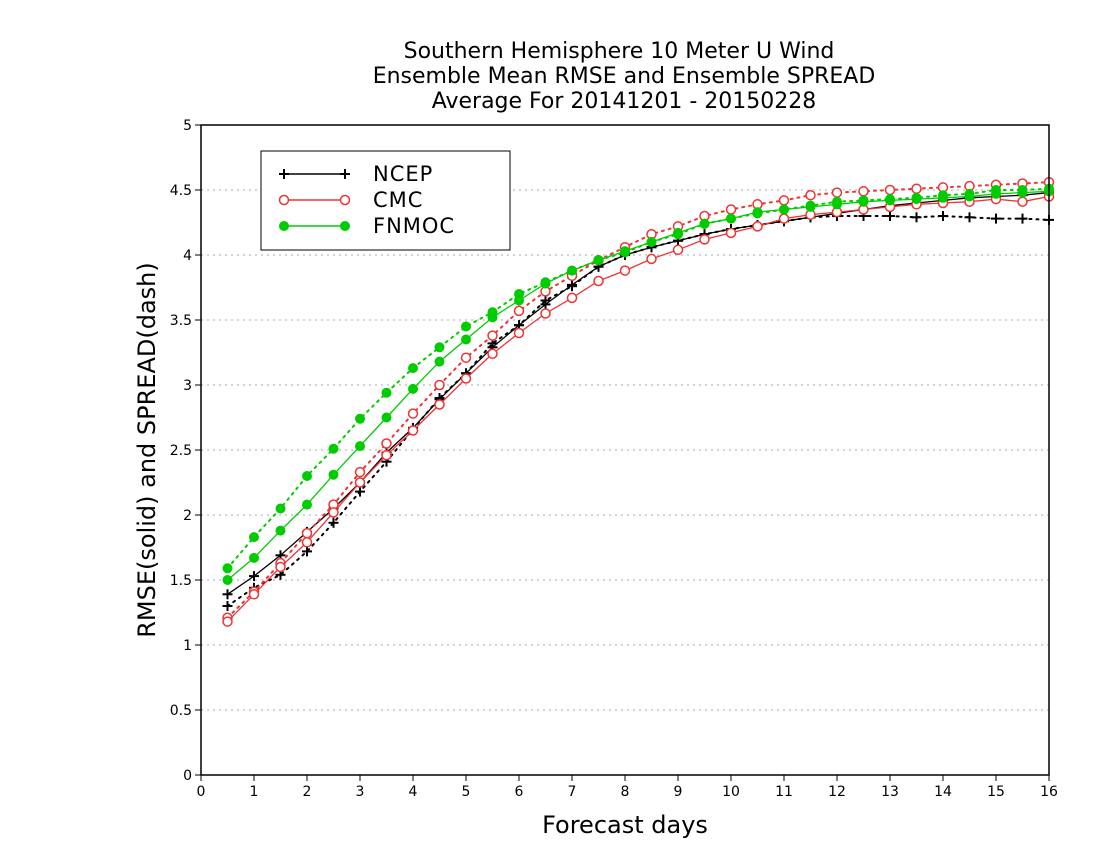 The image size is (1100, 850). What do you see at coordinates (466, 792) in the screenshot?
I see `x-tick-label: 5` at bounding box center [466, 792].